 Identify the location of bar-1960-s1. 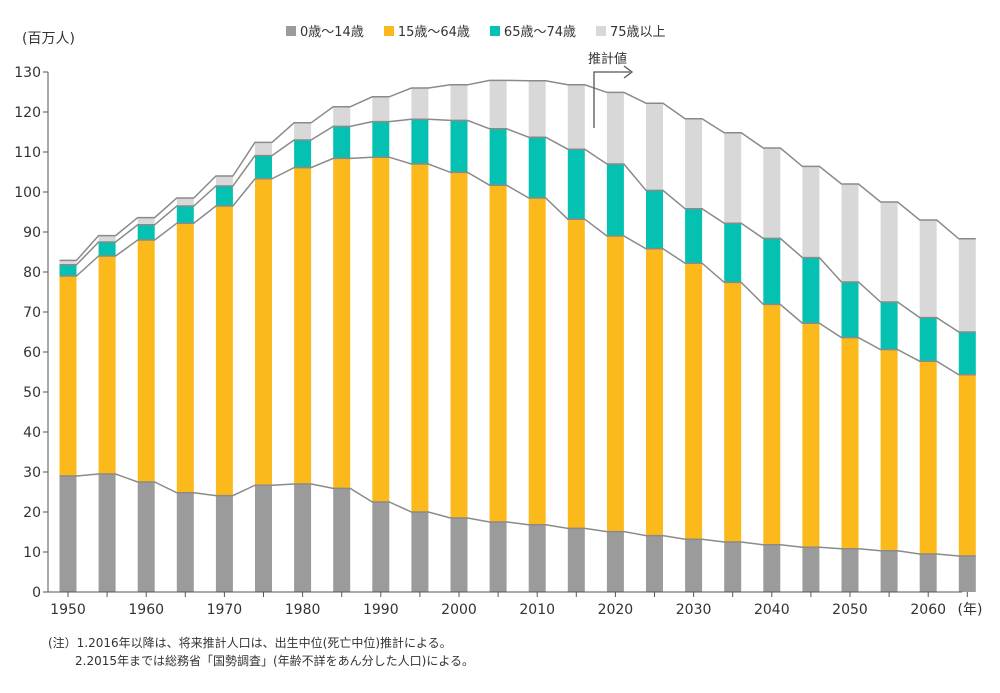
(146, 361).